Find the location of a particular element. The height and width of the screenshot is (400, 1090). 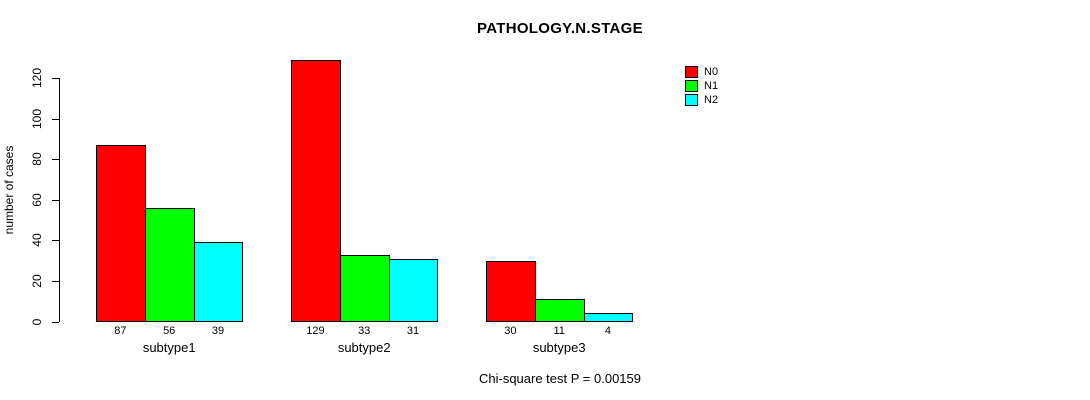

bar-value-label: 31 is located at coordinates (413, 331).